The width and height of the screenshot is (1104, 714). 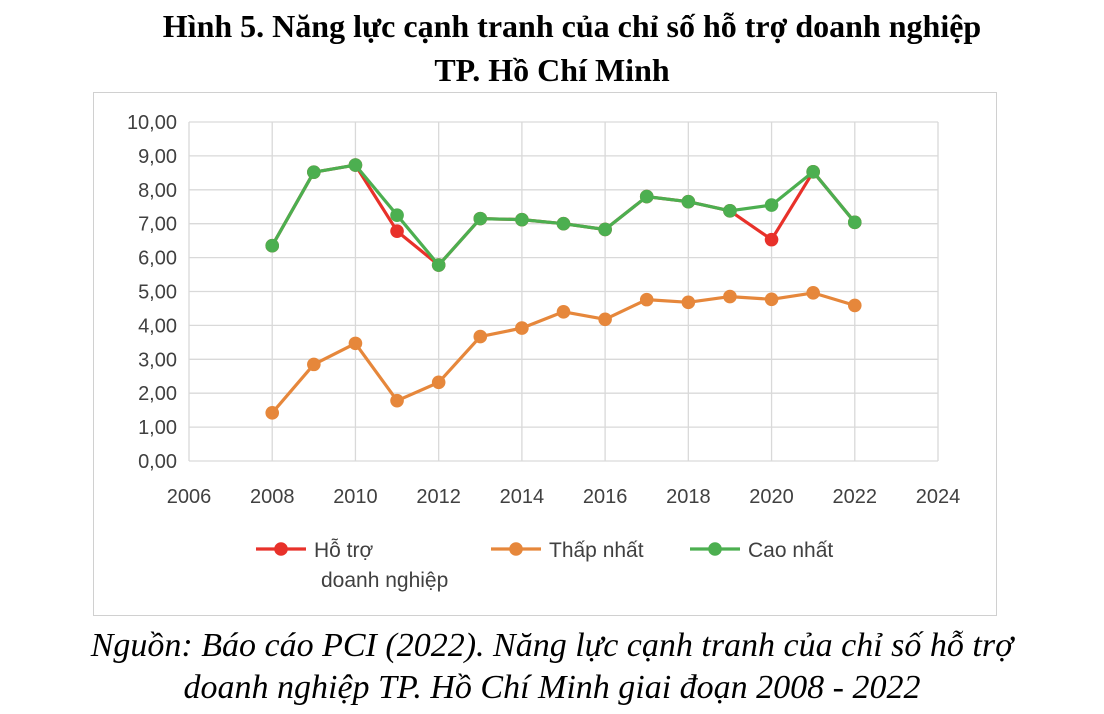 What do you see at coordinates (522, 497) in the screenshot?
I see `x-tick-label: 2014` at bounding box center [522, 497].